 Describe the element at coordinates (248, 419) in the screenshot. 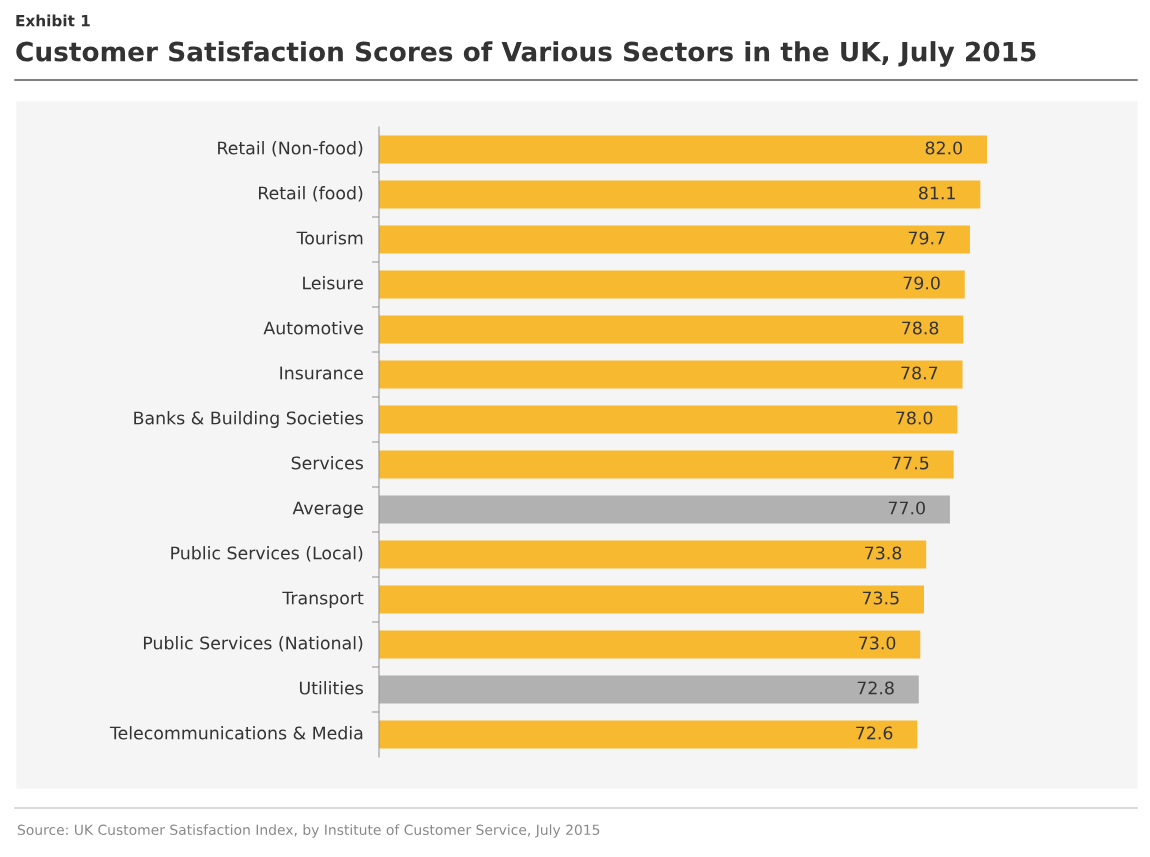

I see `y-tick-label: Banks & Building Societies` at that location.